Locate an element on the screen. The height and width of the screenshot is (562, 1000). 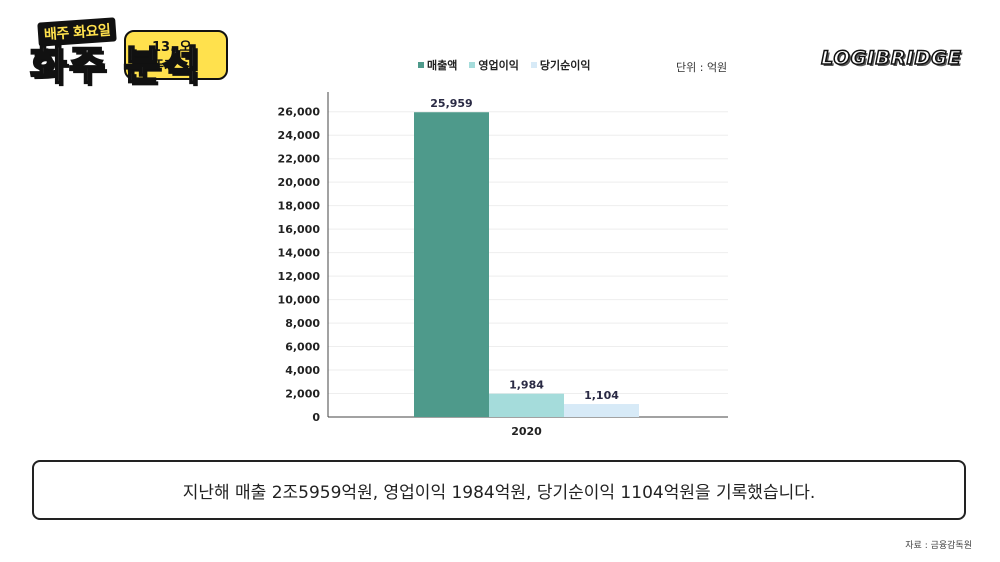
y-tick-label: 10,000 is located at coordinates (299, 300).